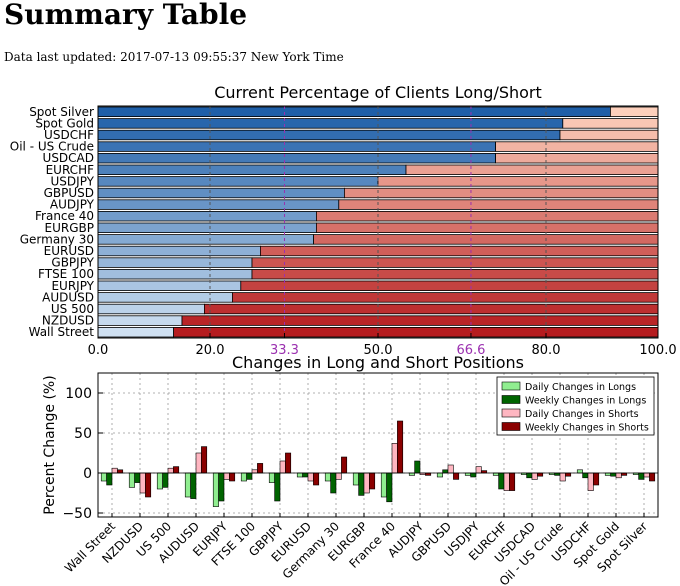 The height and width of the screenshot is (586, 680). Describe the element at coordinates (68, 158) in the screenshot. I see `category-label: USDCAD` at that location.